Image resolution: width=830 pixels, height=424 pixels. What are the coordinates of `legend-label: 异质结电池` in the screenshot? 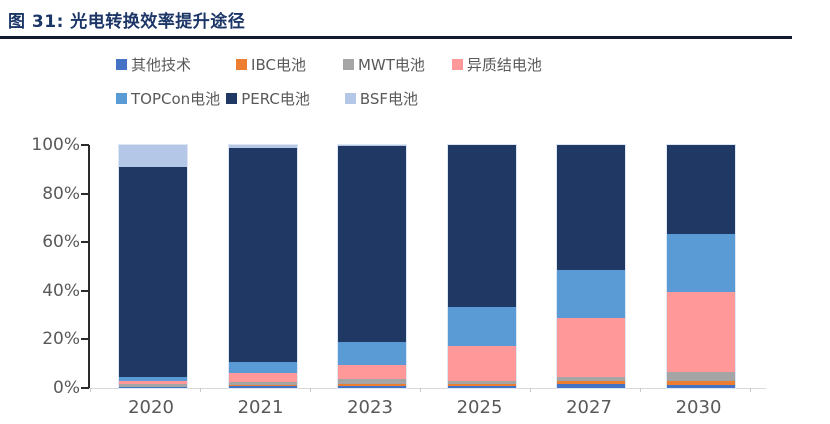 It's located at (504, 65).